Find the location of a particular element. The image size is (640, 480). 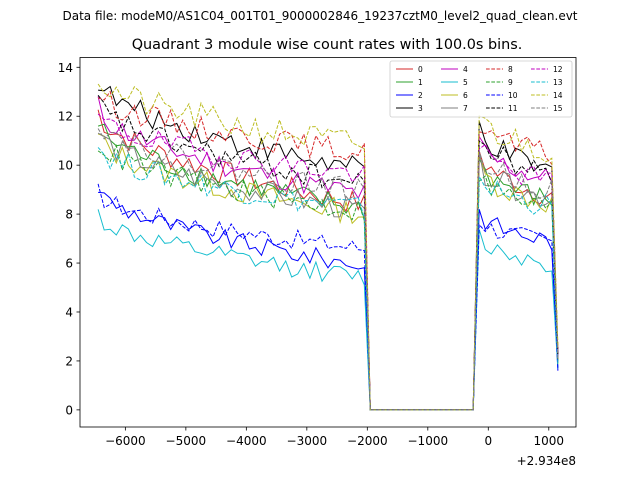

y-tick-label: 12 is located at coordinates (65, 117).